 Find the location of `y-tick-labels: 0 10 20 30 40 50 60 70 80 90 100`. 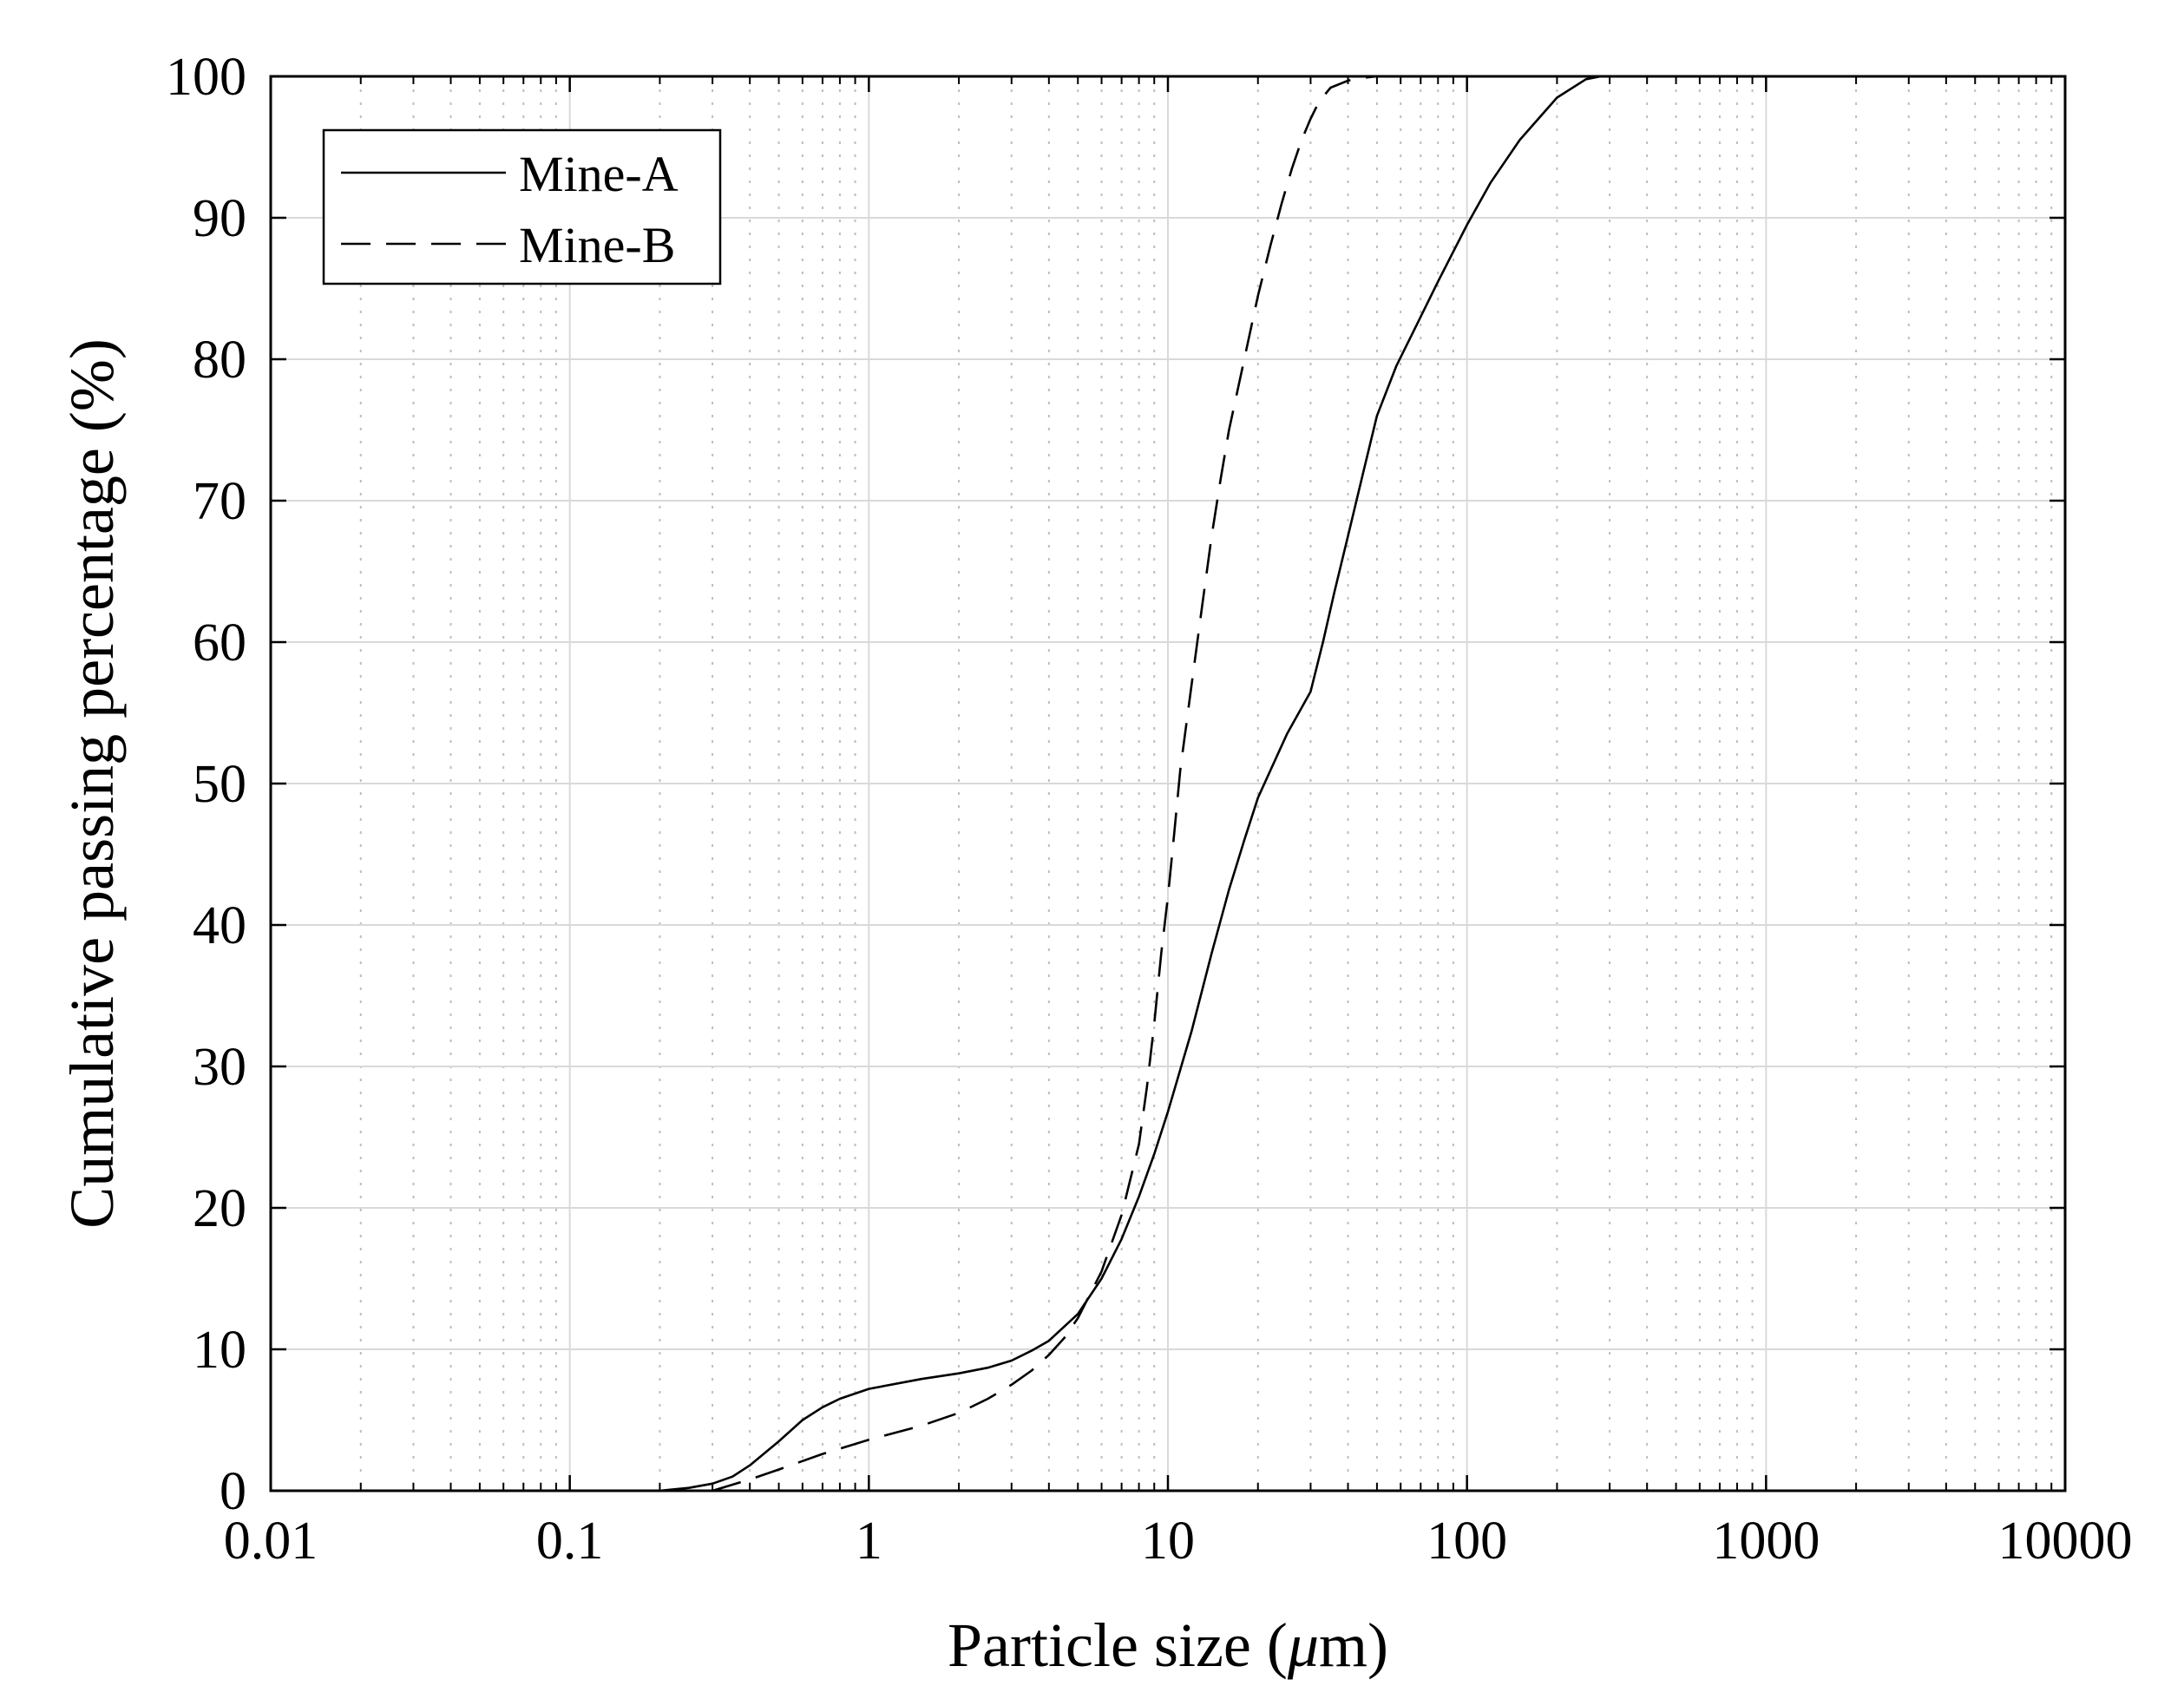

y-tick-labels: 0 10 20 30 40 50 60 70 80 90 100 is located at coordinates (206, 784).